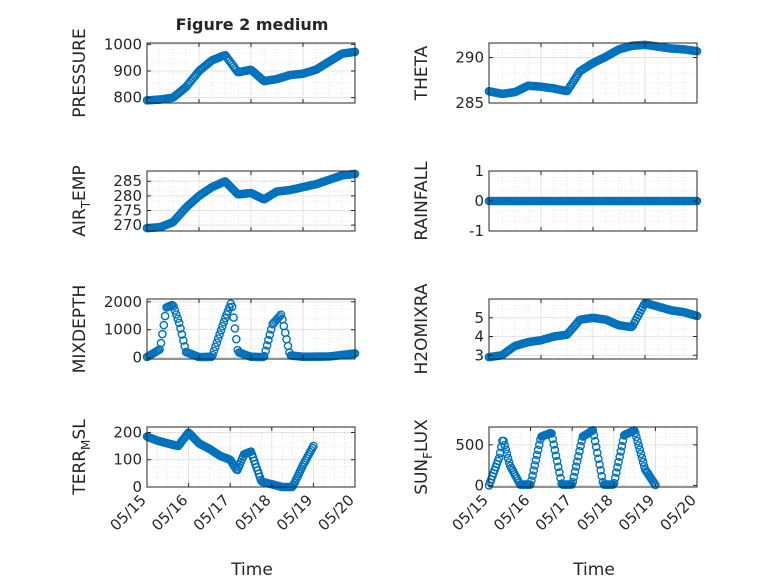 This screenshot has height=583, width=778. I want to click on x-tick-label: 05/20, so click(336, 512).